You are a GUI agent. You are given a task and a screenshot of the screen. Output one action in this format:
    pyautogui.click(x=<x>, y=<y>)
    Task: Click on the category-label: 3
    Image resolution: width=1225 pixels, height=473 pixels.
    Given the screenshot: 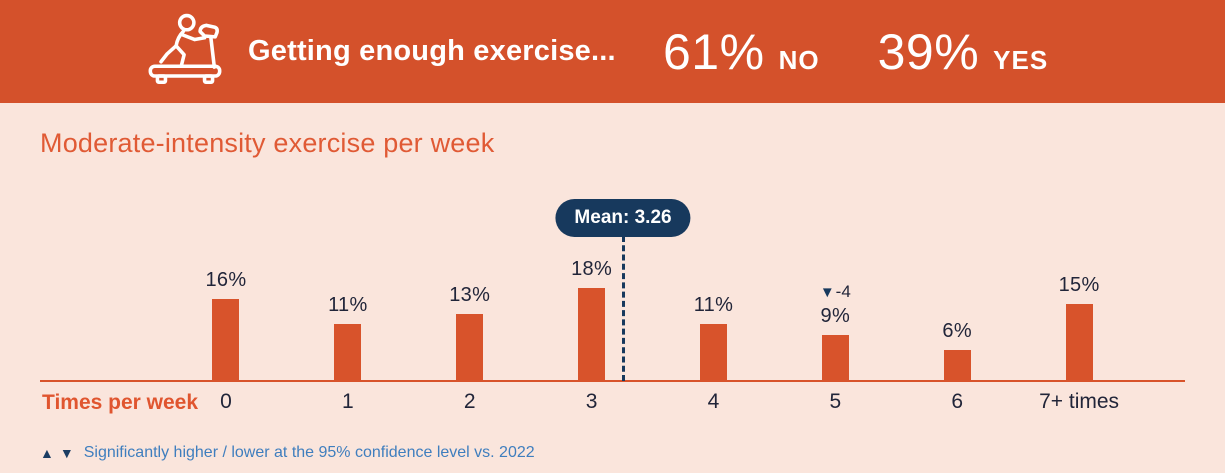 What is the action you would take?
    pyautogui.click(x=591, y=401)
    